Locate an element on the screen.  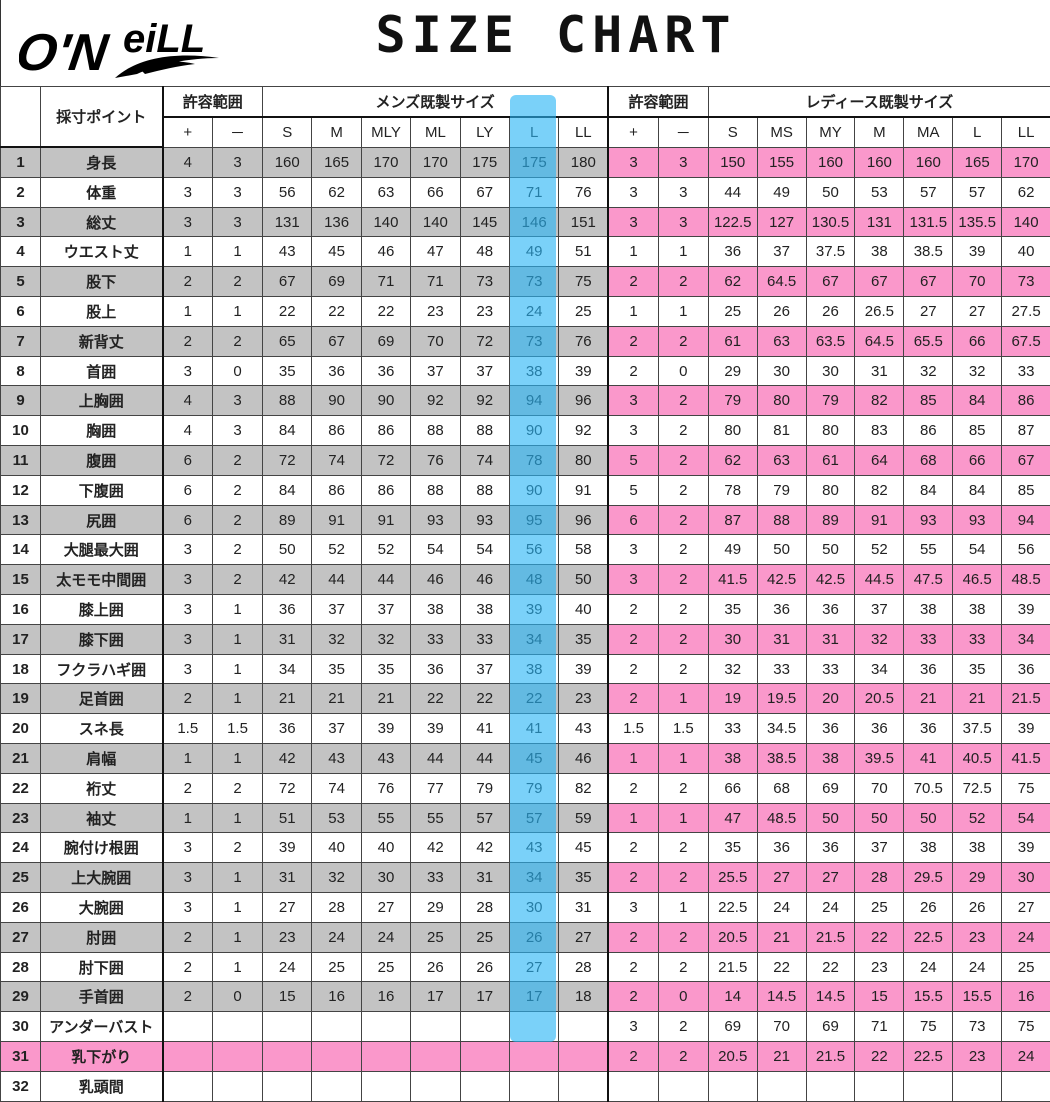
mens-size-cell: 21 is located at coordinates (385, 699).